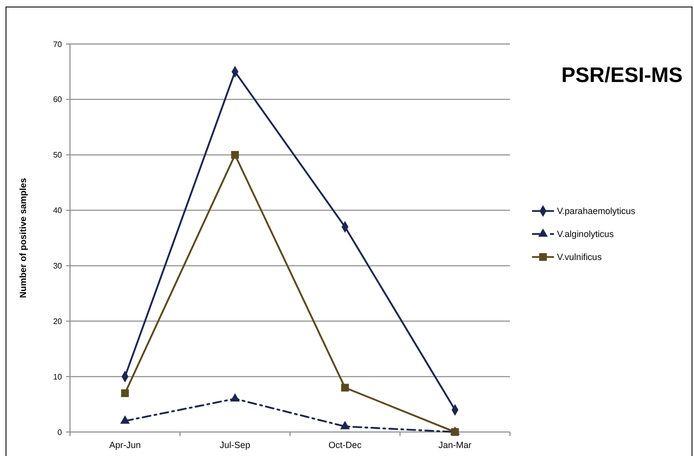  What do you see at coordinates (455, 445) in the screenshot?
I see `x-tick-label: Jan-Mar` at bounding box center [455, 445].